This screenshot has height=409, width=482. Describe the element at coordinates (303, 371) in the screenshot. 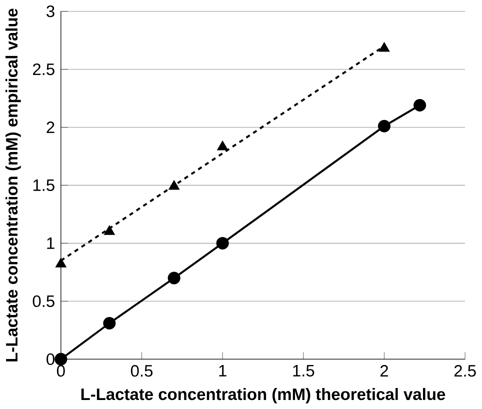

I see `x-tick-label: 1.5` at that location.